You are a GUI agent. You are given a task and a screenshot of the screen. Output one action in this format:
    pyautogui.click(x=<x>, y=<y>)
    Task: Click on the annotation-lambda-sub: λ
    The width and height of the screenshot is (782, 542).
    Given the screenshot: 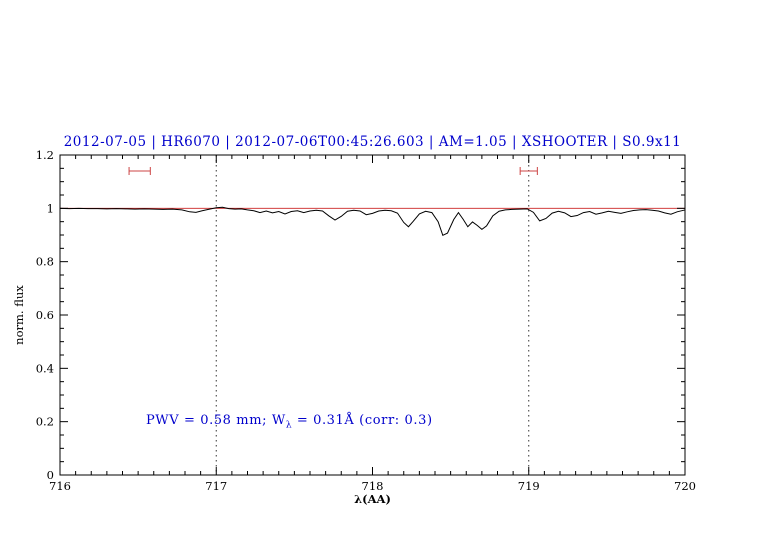 What is the action you would take?
    pyautogui.click(x=289, y=425)
    